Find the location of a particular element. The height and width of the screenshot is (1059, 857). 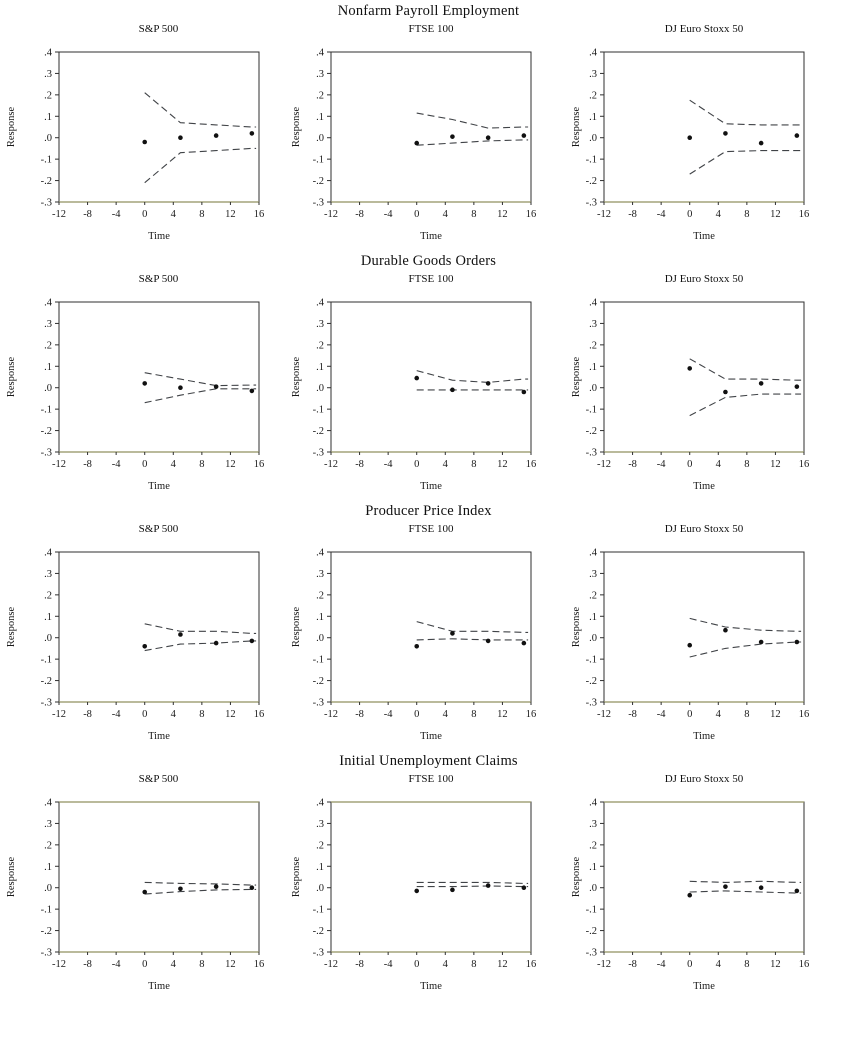

panel-title: DJ Euro Stoxx 50 is located at coordinates (704, 29).